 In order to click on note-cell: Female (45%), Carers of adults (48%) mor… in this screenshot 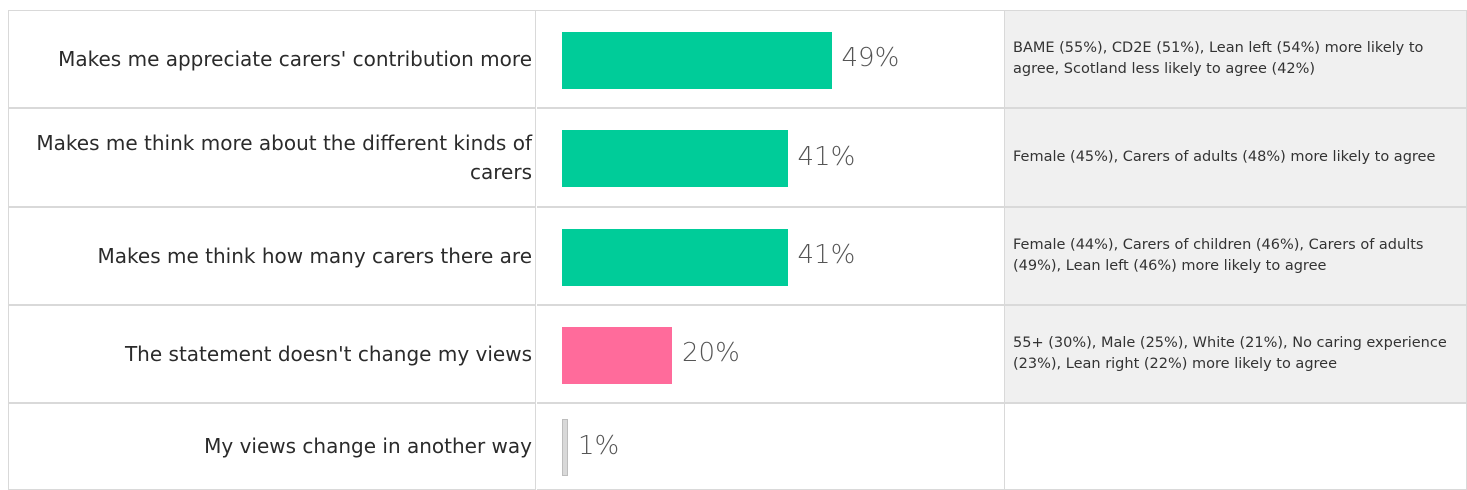, I will do `click(1236, 157)`.